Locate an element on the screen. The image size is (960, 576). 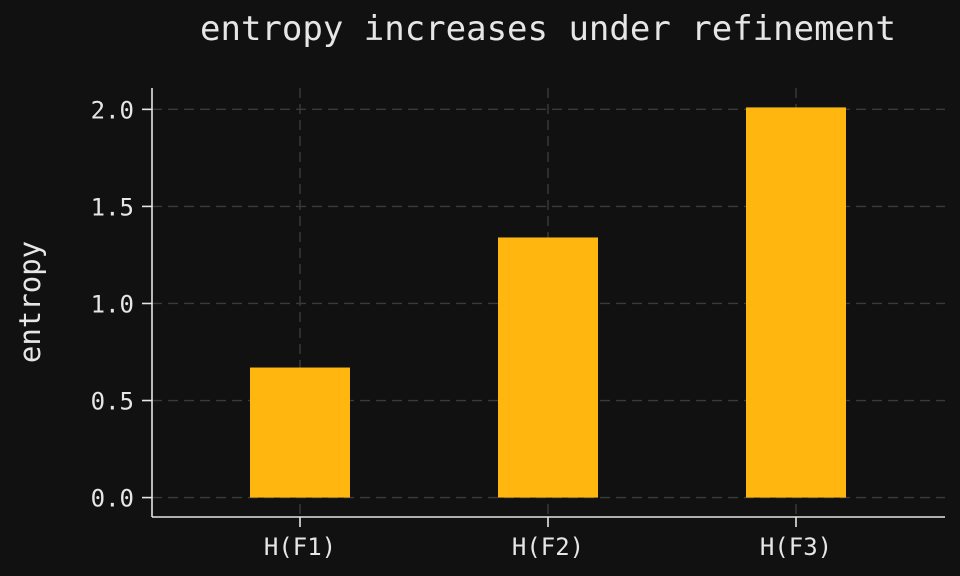
y-tick-label: 0.5 is located at coordinates (112, 402).